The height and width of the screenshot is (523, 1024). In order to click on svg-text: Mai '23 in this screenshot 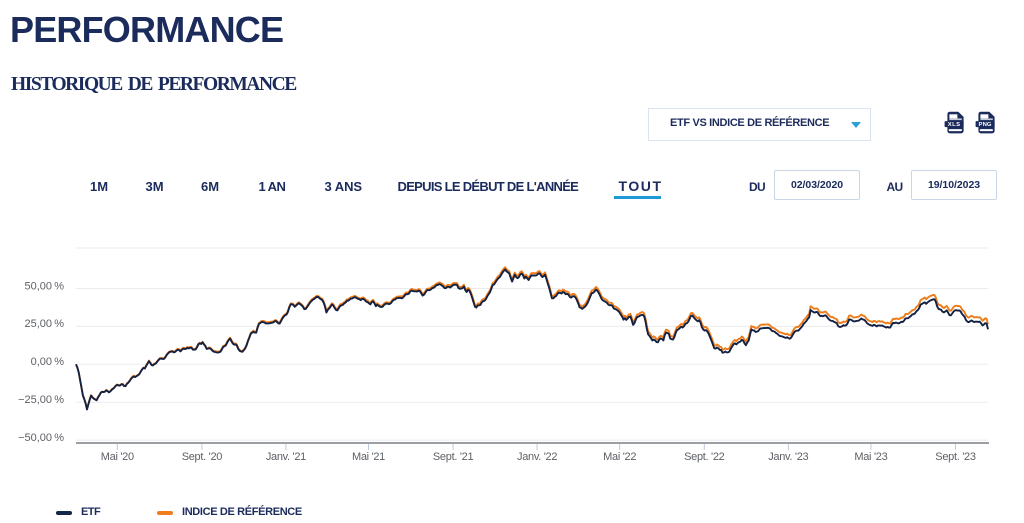, I will do `click(870, 457)`.